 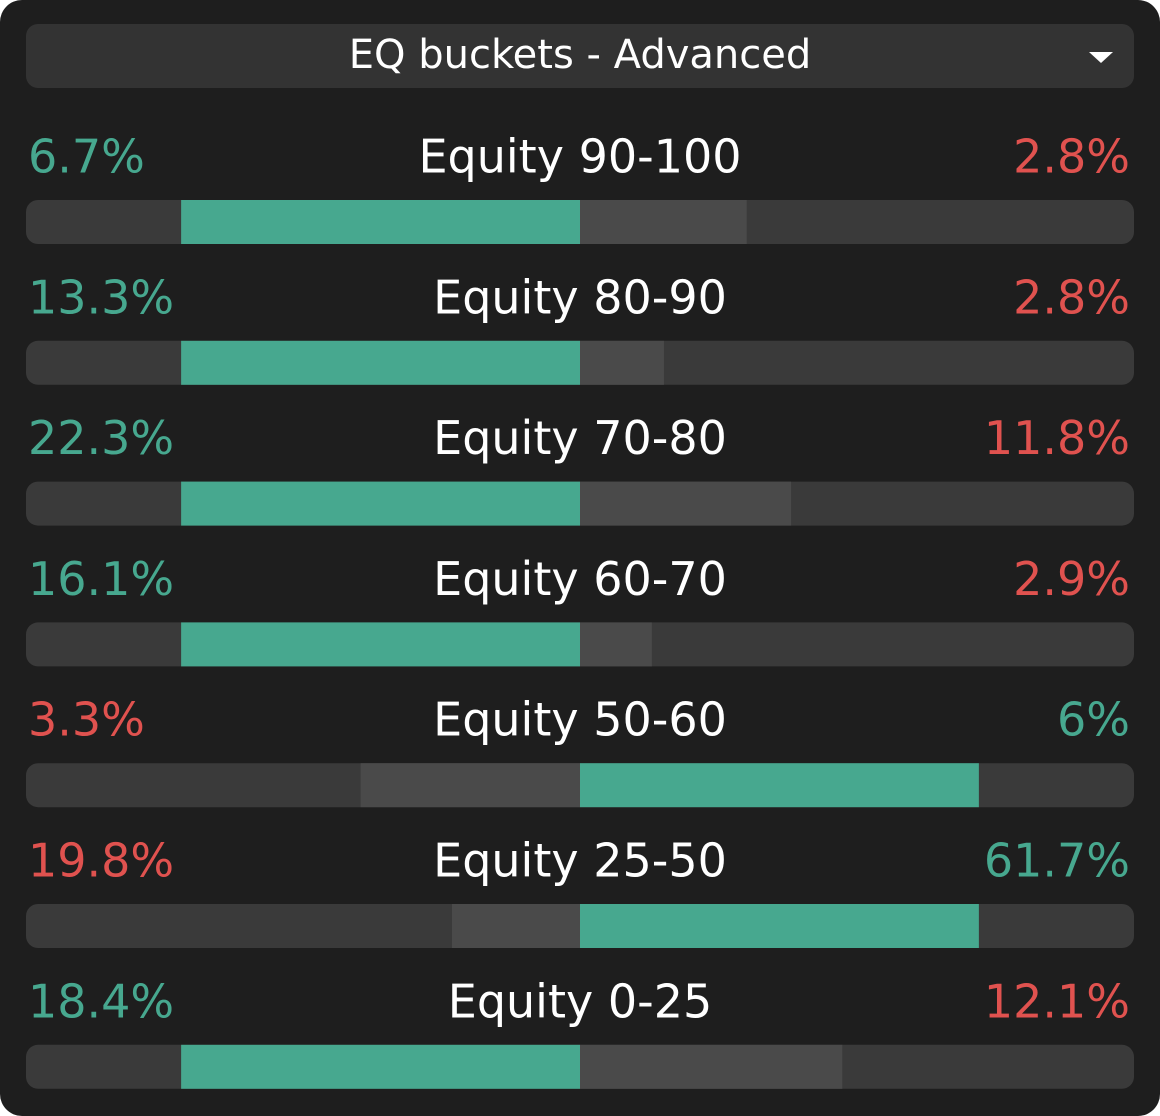 I want to click on dropdown, so click(x=580, y=56).